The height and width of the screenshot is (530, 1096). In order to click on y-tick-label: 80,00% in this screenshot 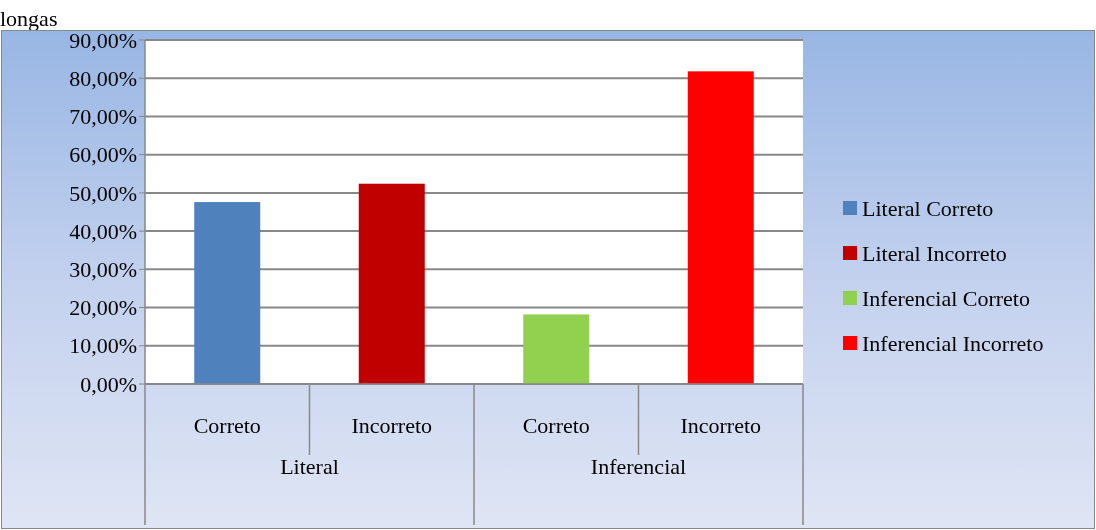, I will do `click(103, 78)`.